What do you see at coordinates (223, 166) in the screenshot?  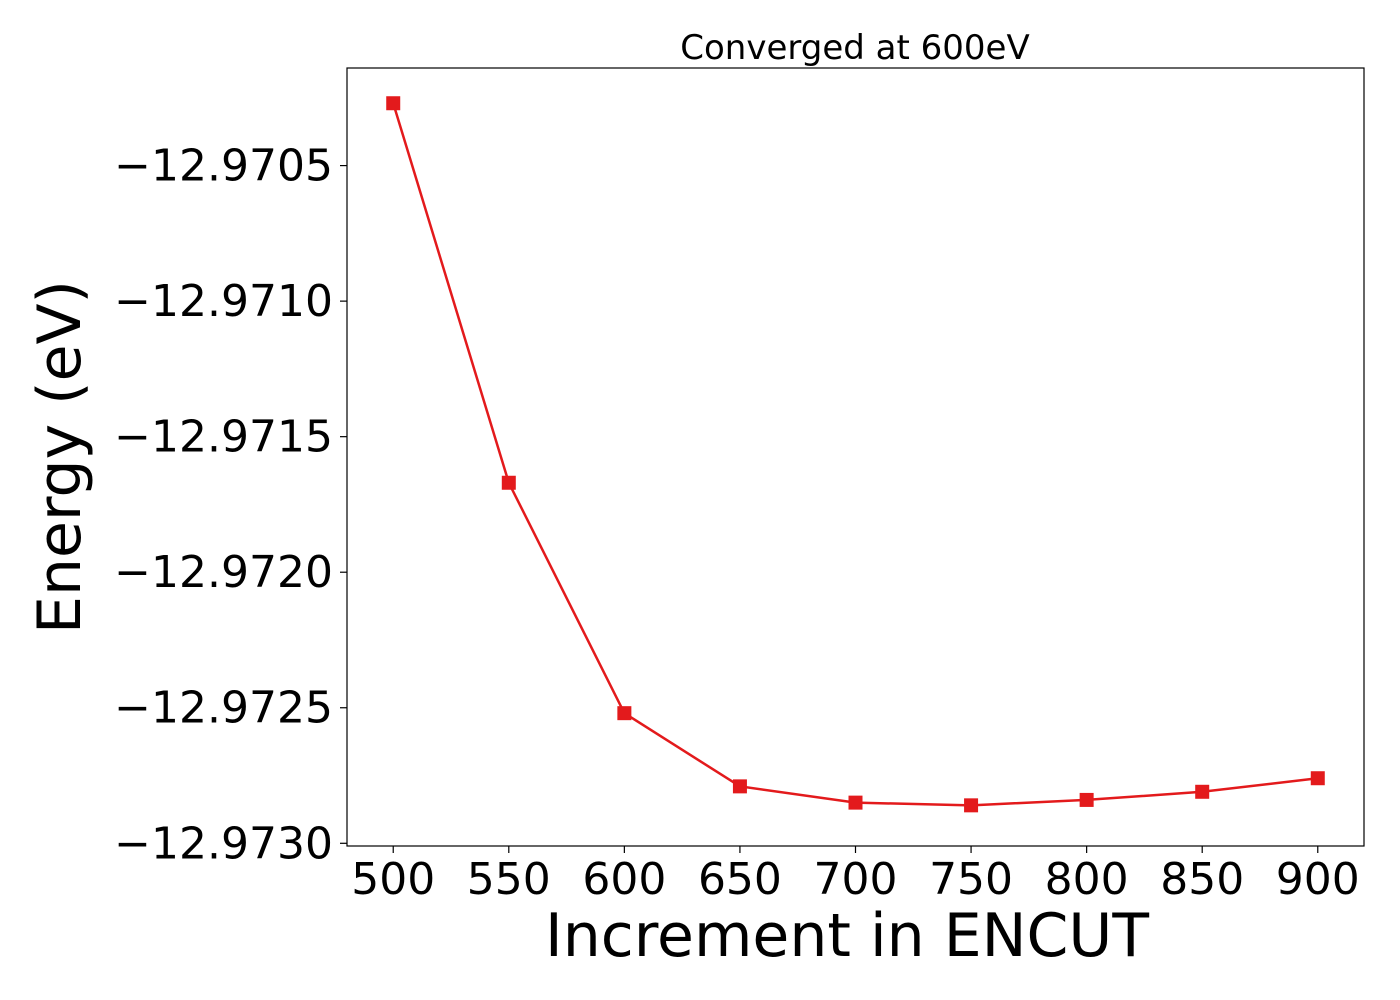 I see `y-tick-label: −12.9705` at bounding box center [223, 166].